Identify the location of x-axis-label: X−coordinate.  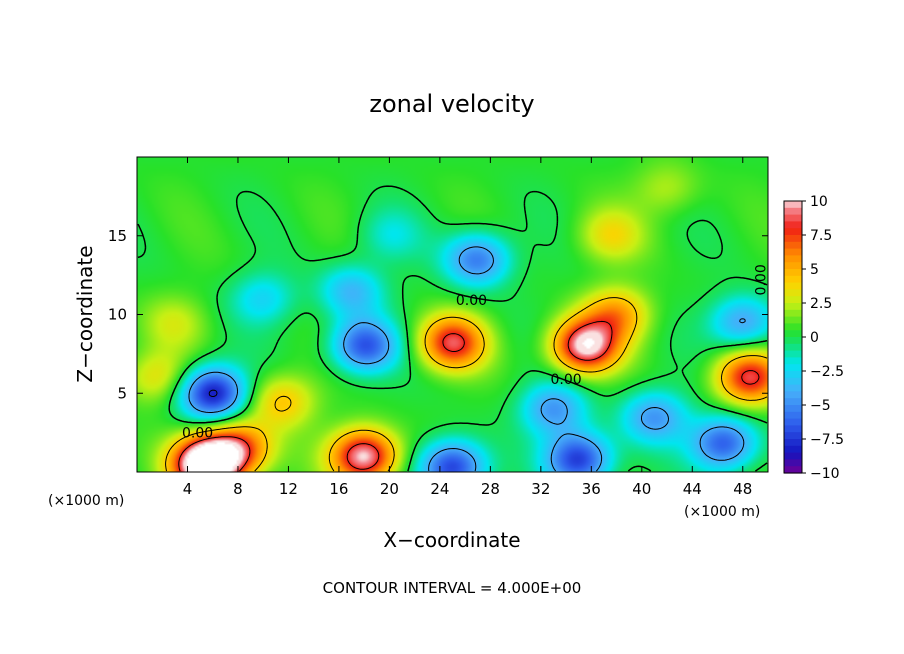
(451, 540).